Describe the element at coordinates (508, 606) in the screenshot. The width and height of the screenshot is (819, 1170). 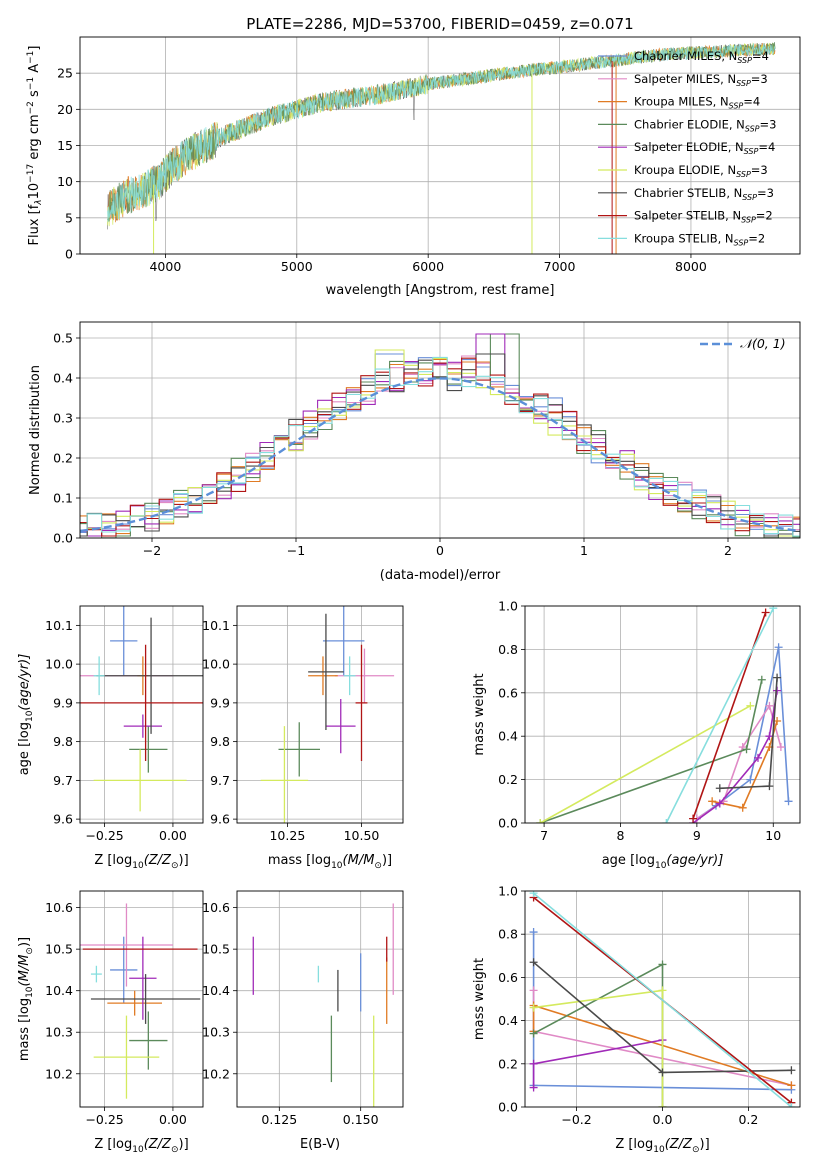
I see `y-tick-label: 1.0` at that location.